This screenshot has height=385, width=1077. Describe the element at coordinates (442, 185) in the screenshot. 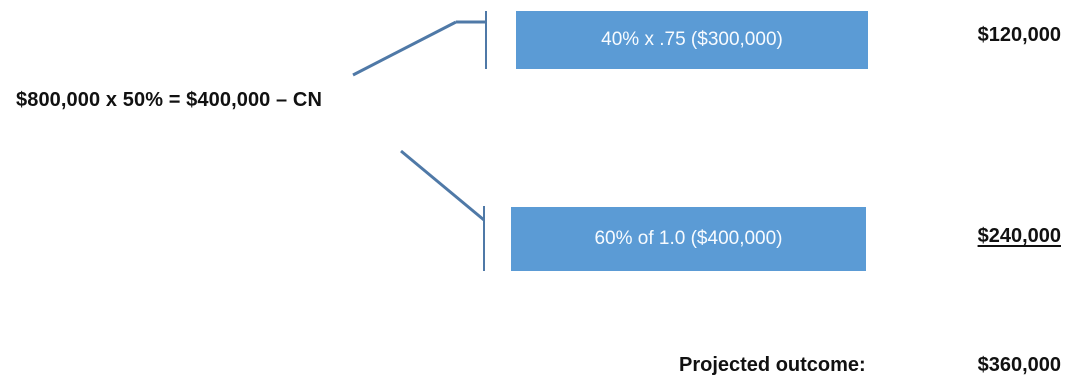

I see `lower-branch-connector` at that location.